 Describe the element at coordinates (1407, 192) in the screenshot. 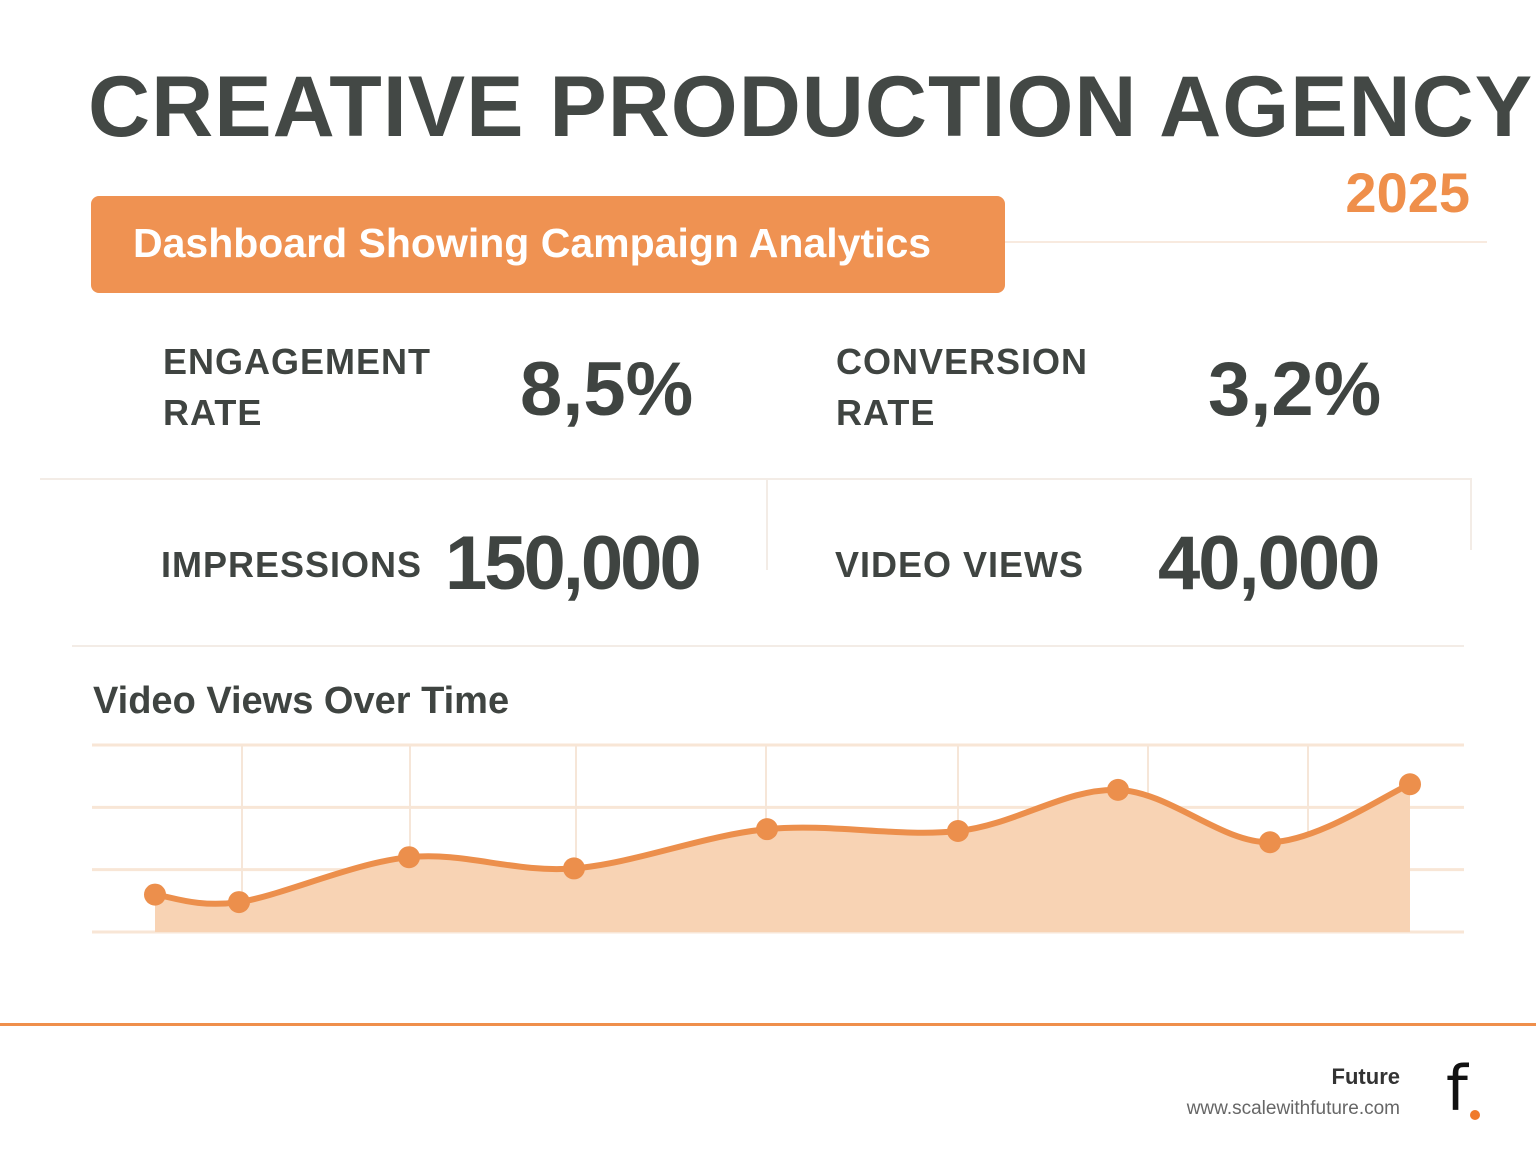

I see `year-label: 2025` at that location.